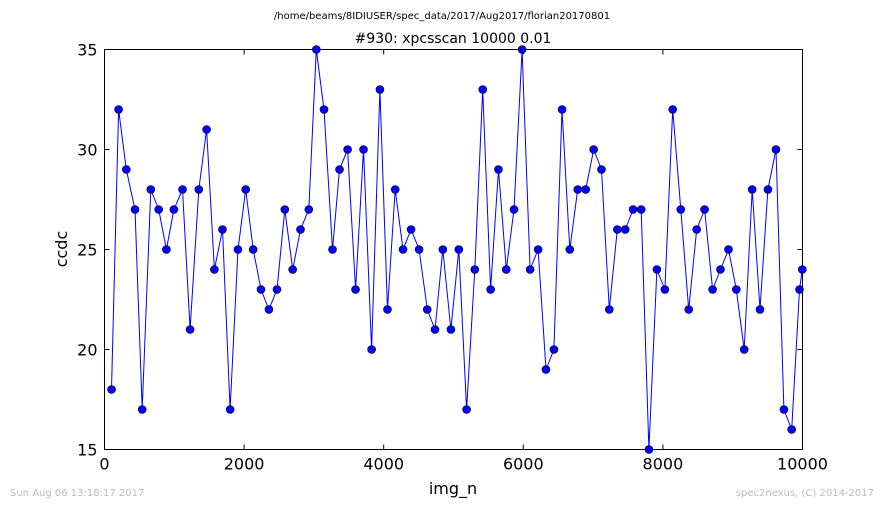  What do you see at coordinates (104, 464) in the screenshot?
I see `x-tick-label: 0` at bounding box center [104, 464].